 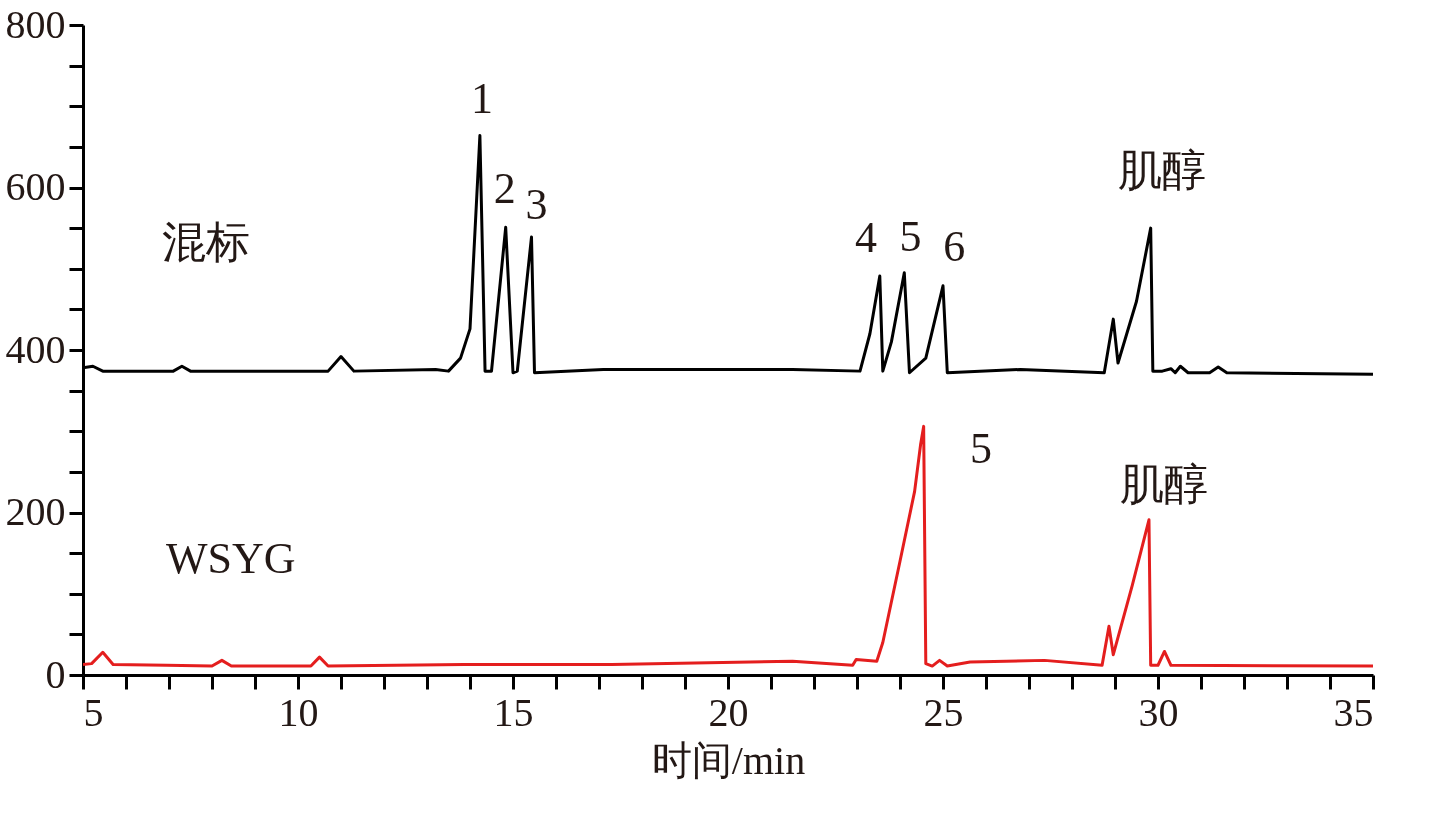 What do you see at coordinates (943, 712) in the screenshot?
I see `x-tick-label: 25` at bounding box center [943, 712].